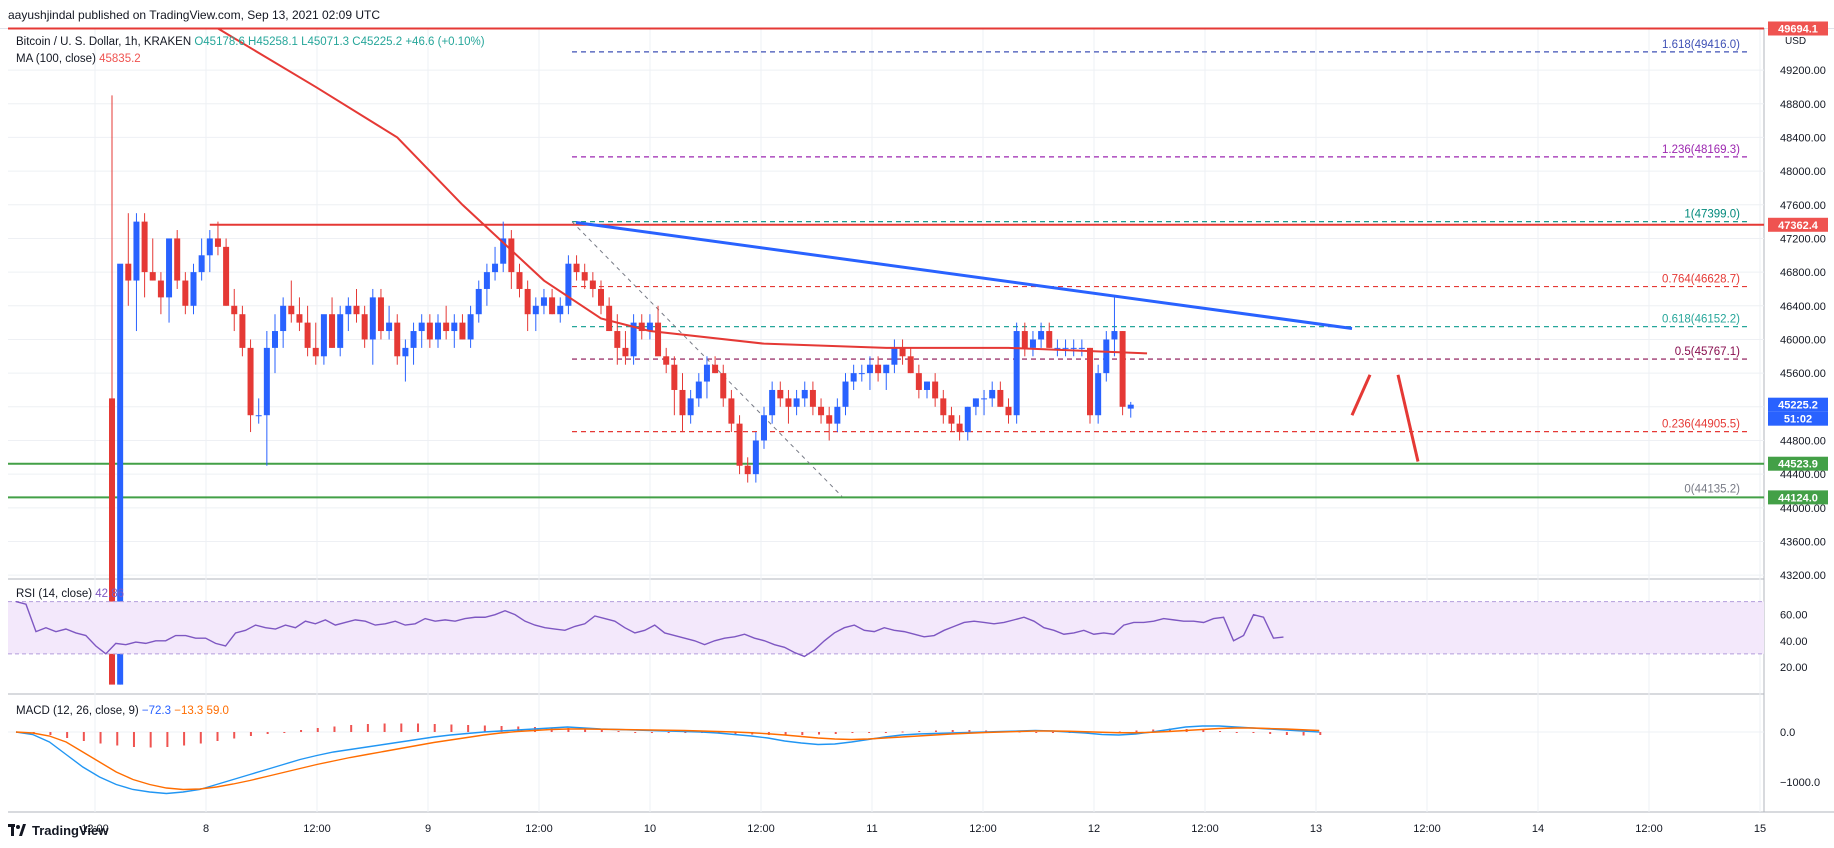  Describe the element at coordinates (1803, 105) in the screenshot. I see `price-tick-label: 48800.00` at that location.